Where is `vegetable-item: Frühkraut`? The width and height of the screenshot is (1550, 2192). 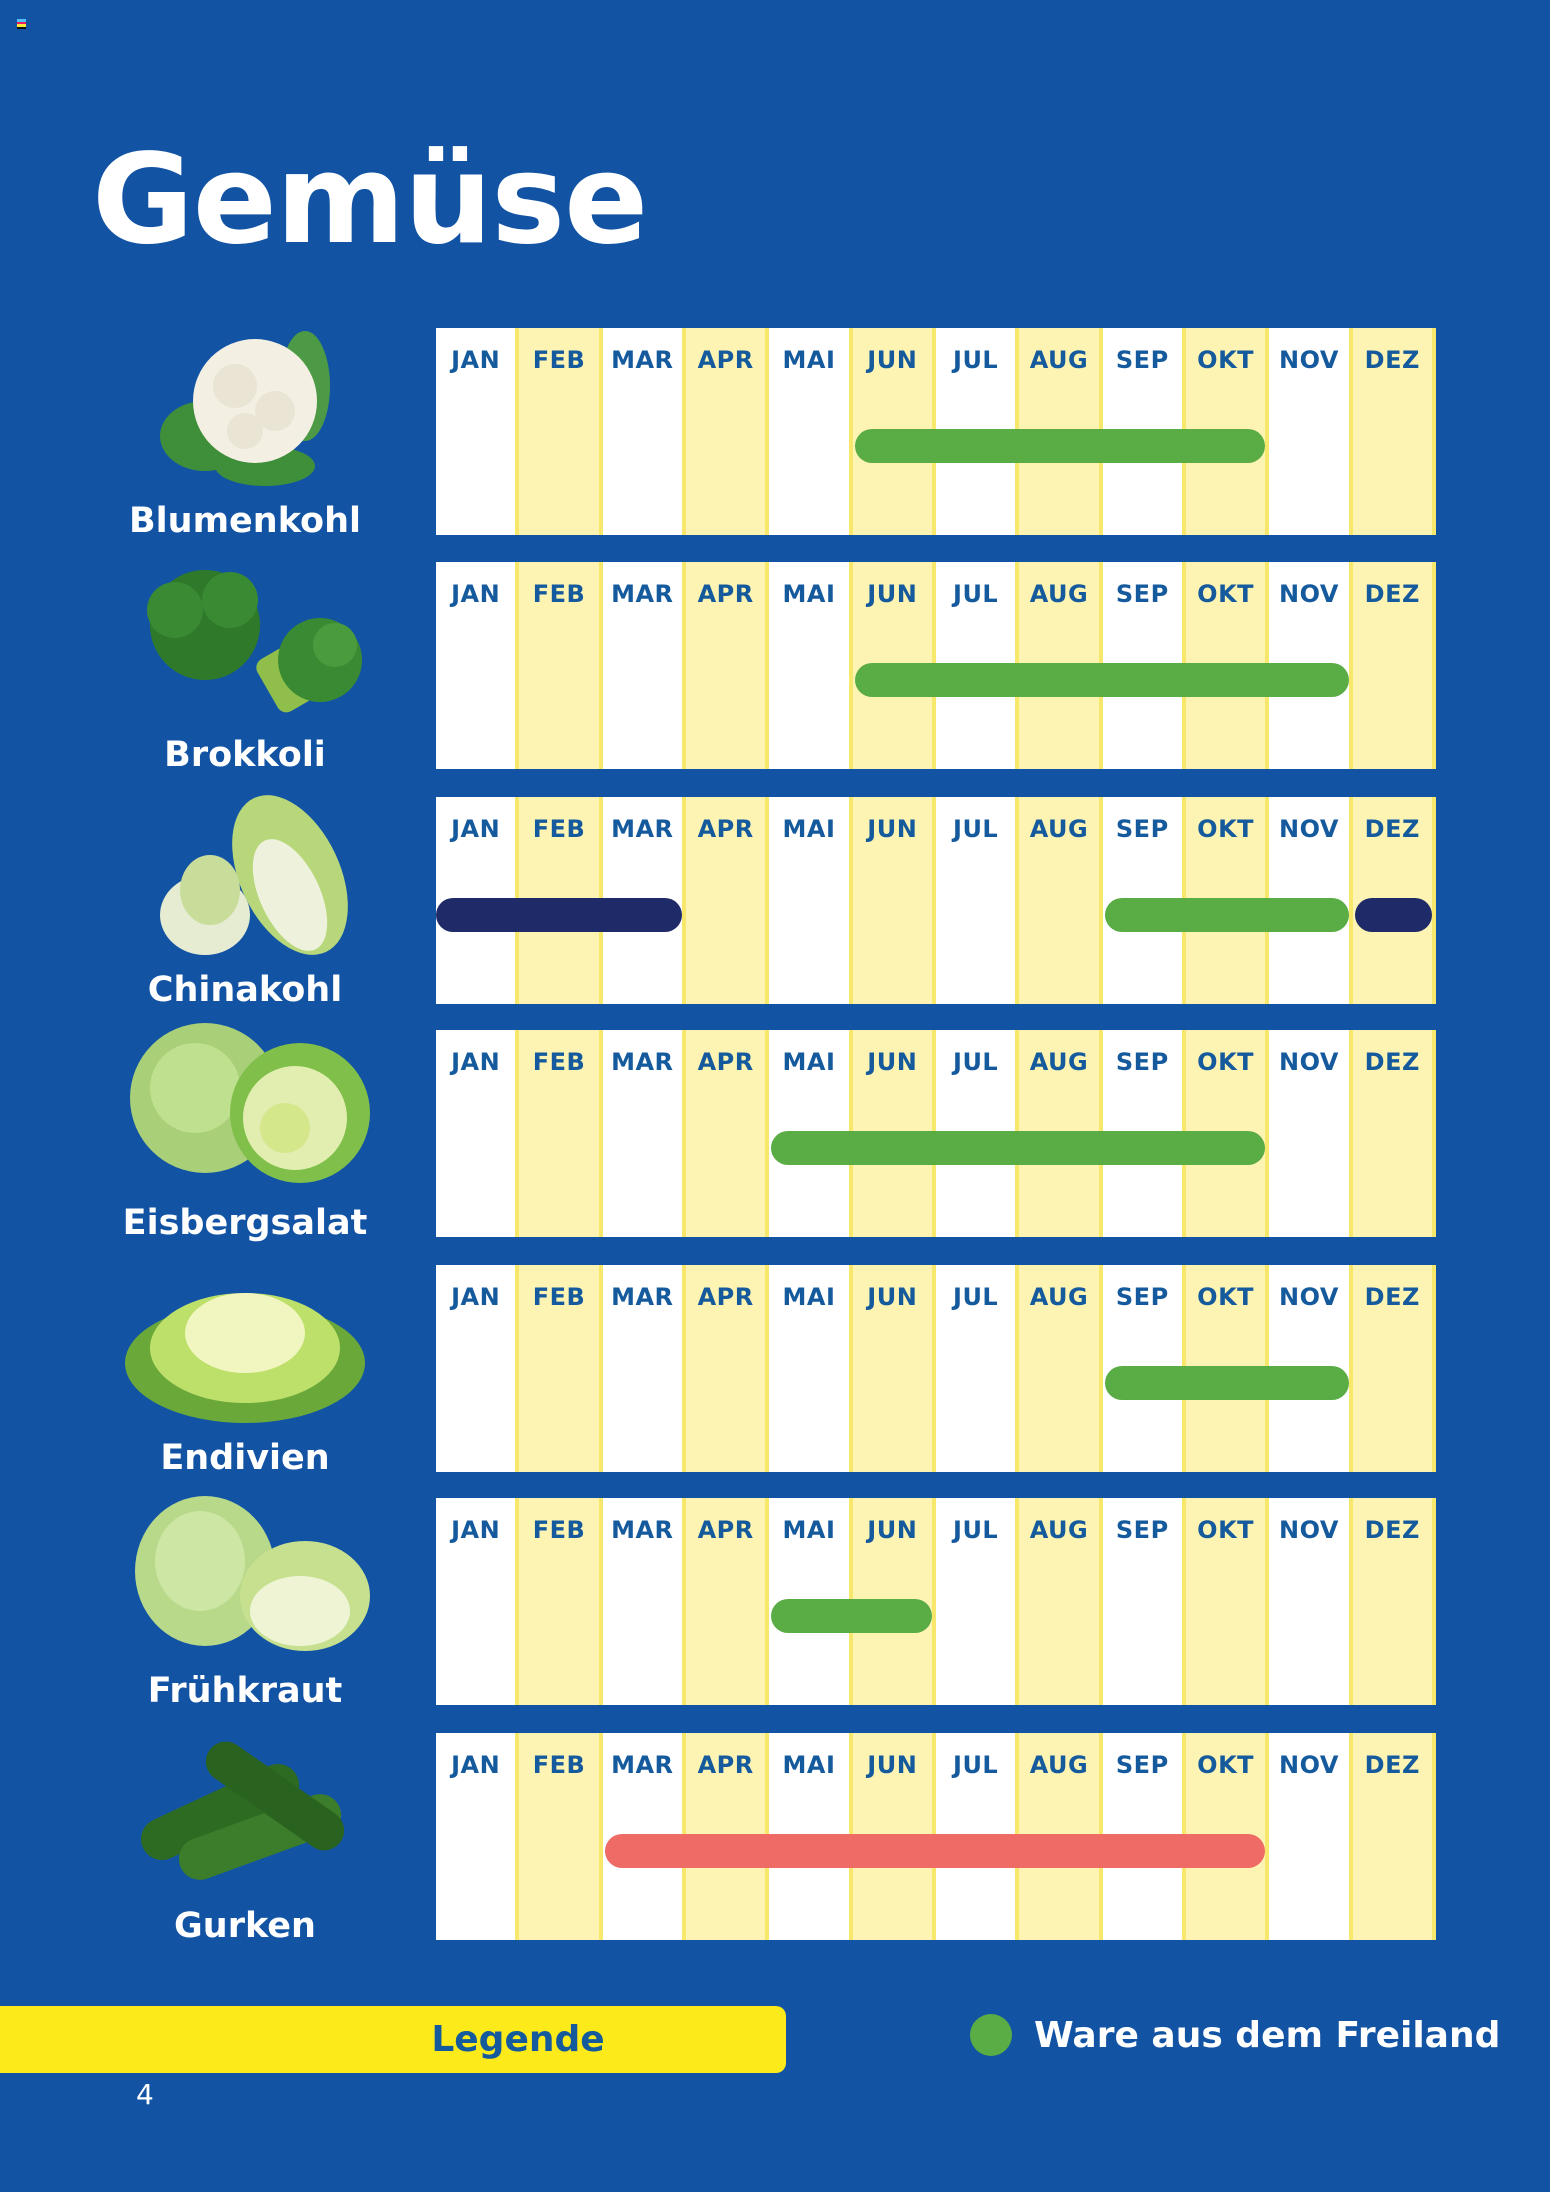
vegetable-item: Frühkraut is located at coordinates (245, 1598).